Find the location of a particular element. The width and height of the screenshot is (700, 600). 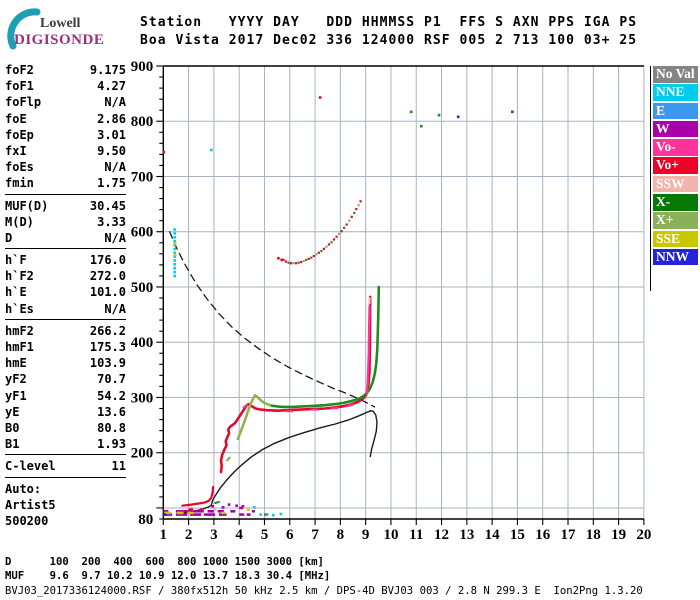

param-label: fmin is located at coordinates (19, 183).